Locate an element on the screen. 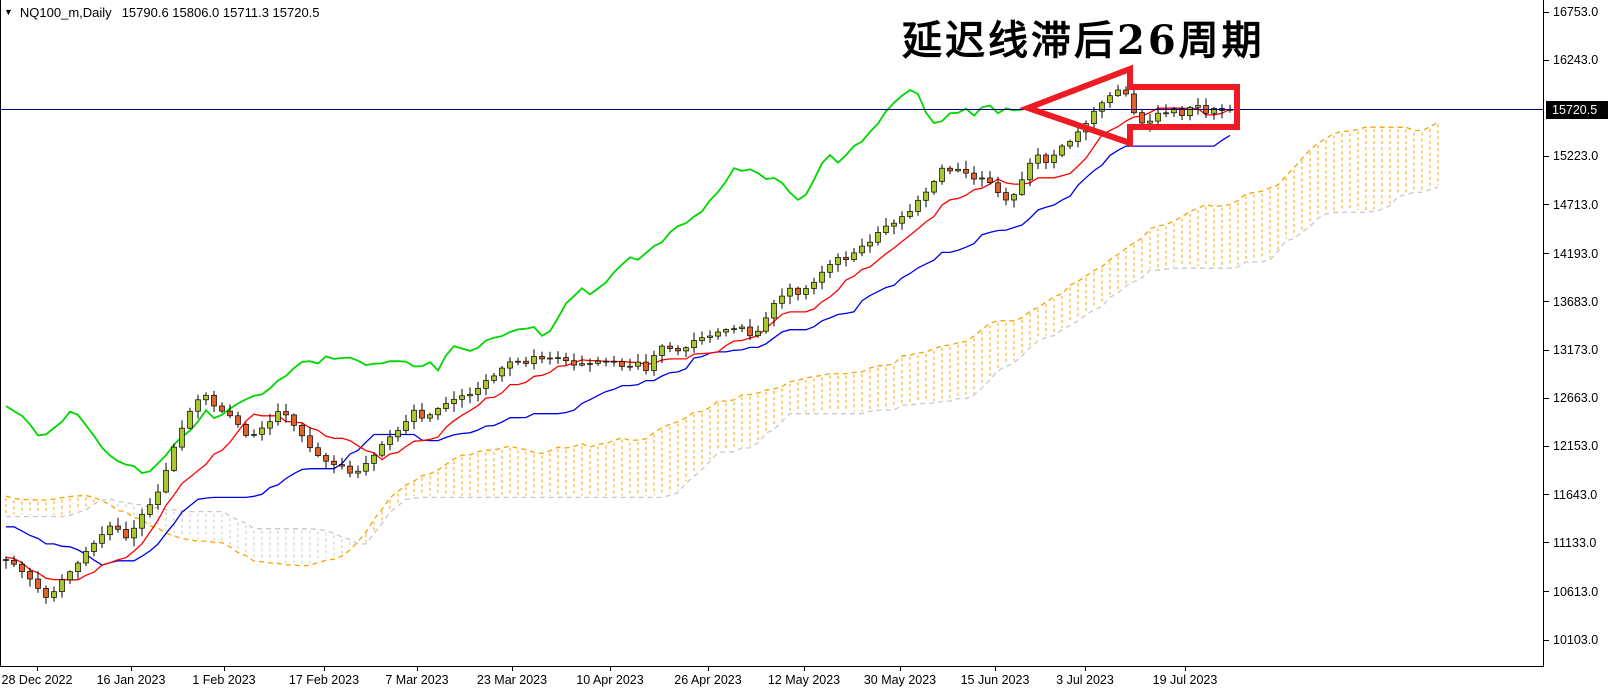 Image resolution: width=1609 pixels, height=692 pixels. date-axis-label: 1 Feb 2023 is located at coordinates (224, 680).